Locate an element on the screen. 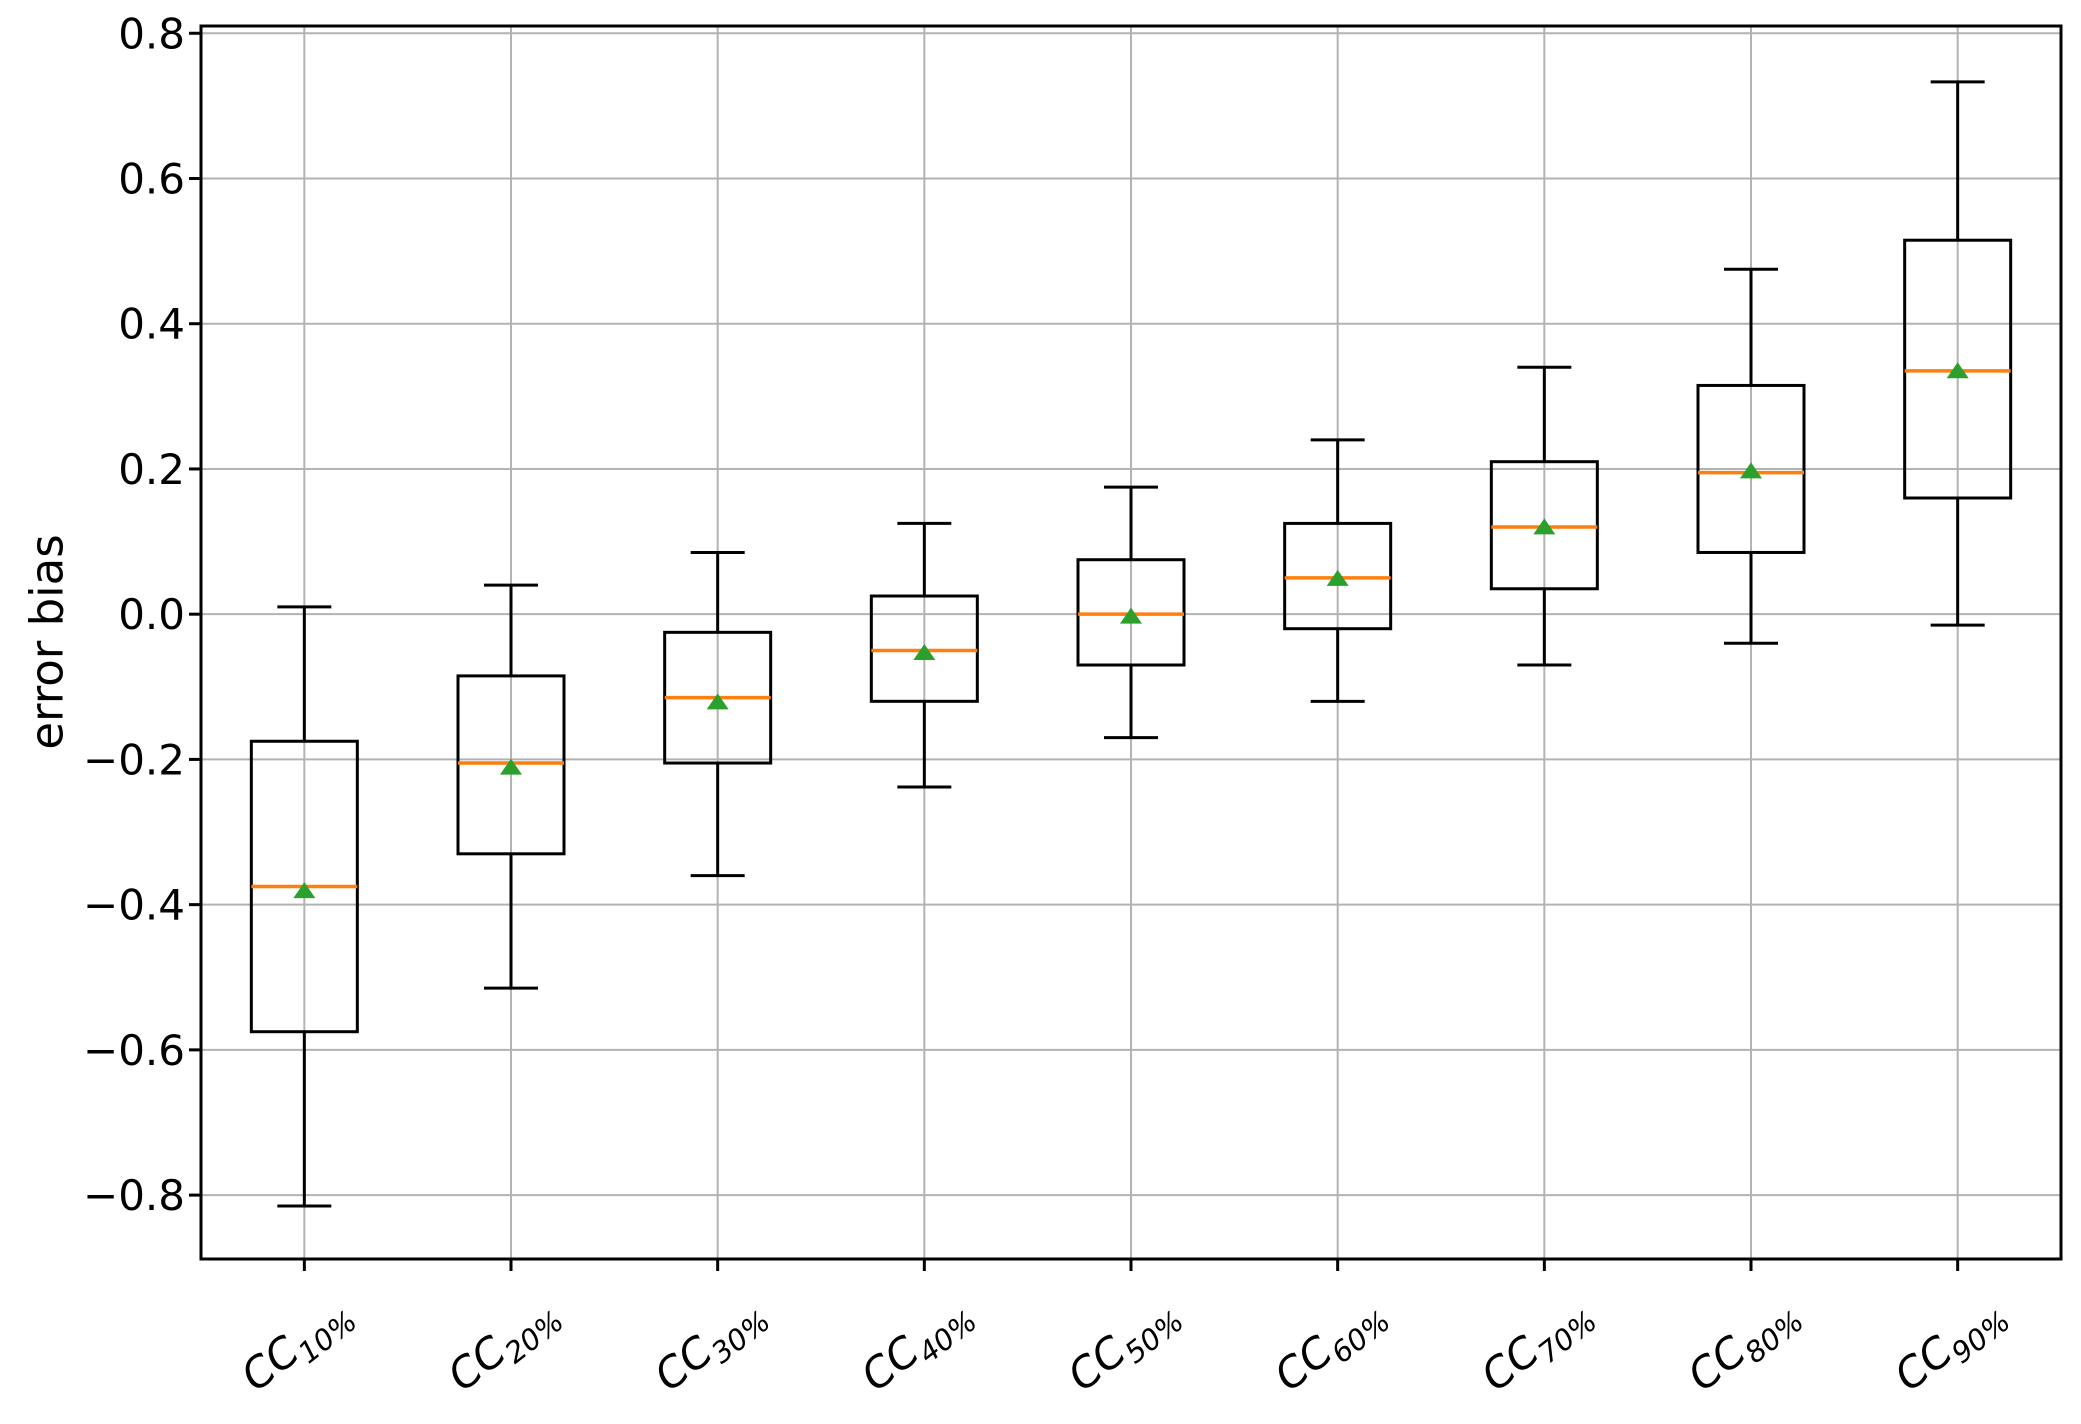 The width and height of the screenshot is (2081, 1424). y-tick-label: −0.8 is located at coordinates (134, 1195).